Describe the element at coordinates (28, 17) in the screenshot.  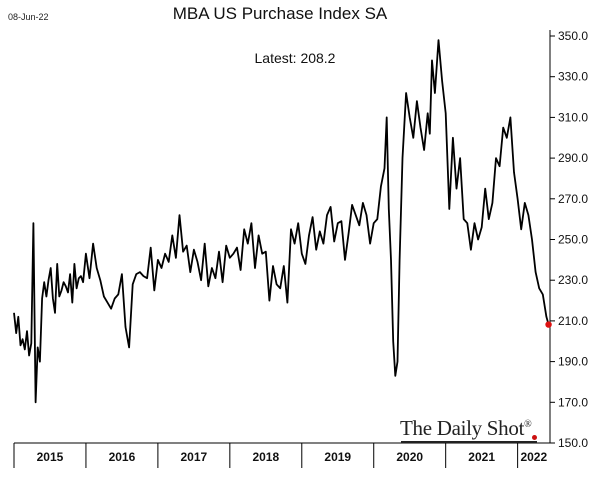
I see `date-stamp: 08-Jun-22` at that location.